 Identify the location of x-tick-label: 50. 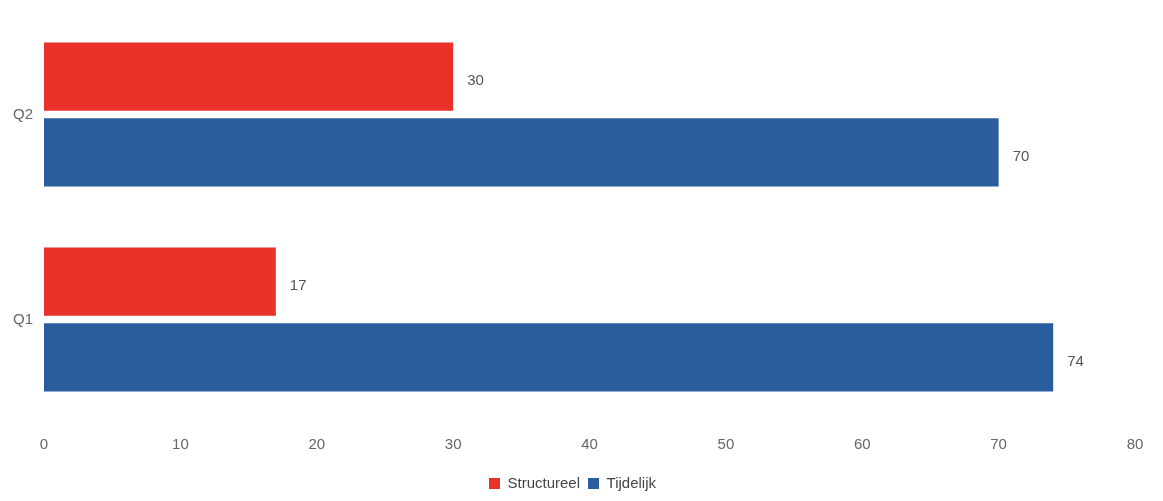
(726, 444).